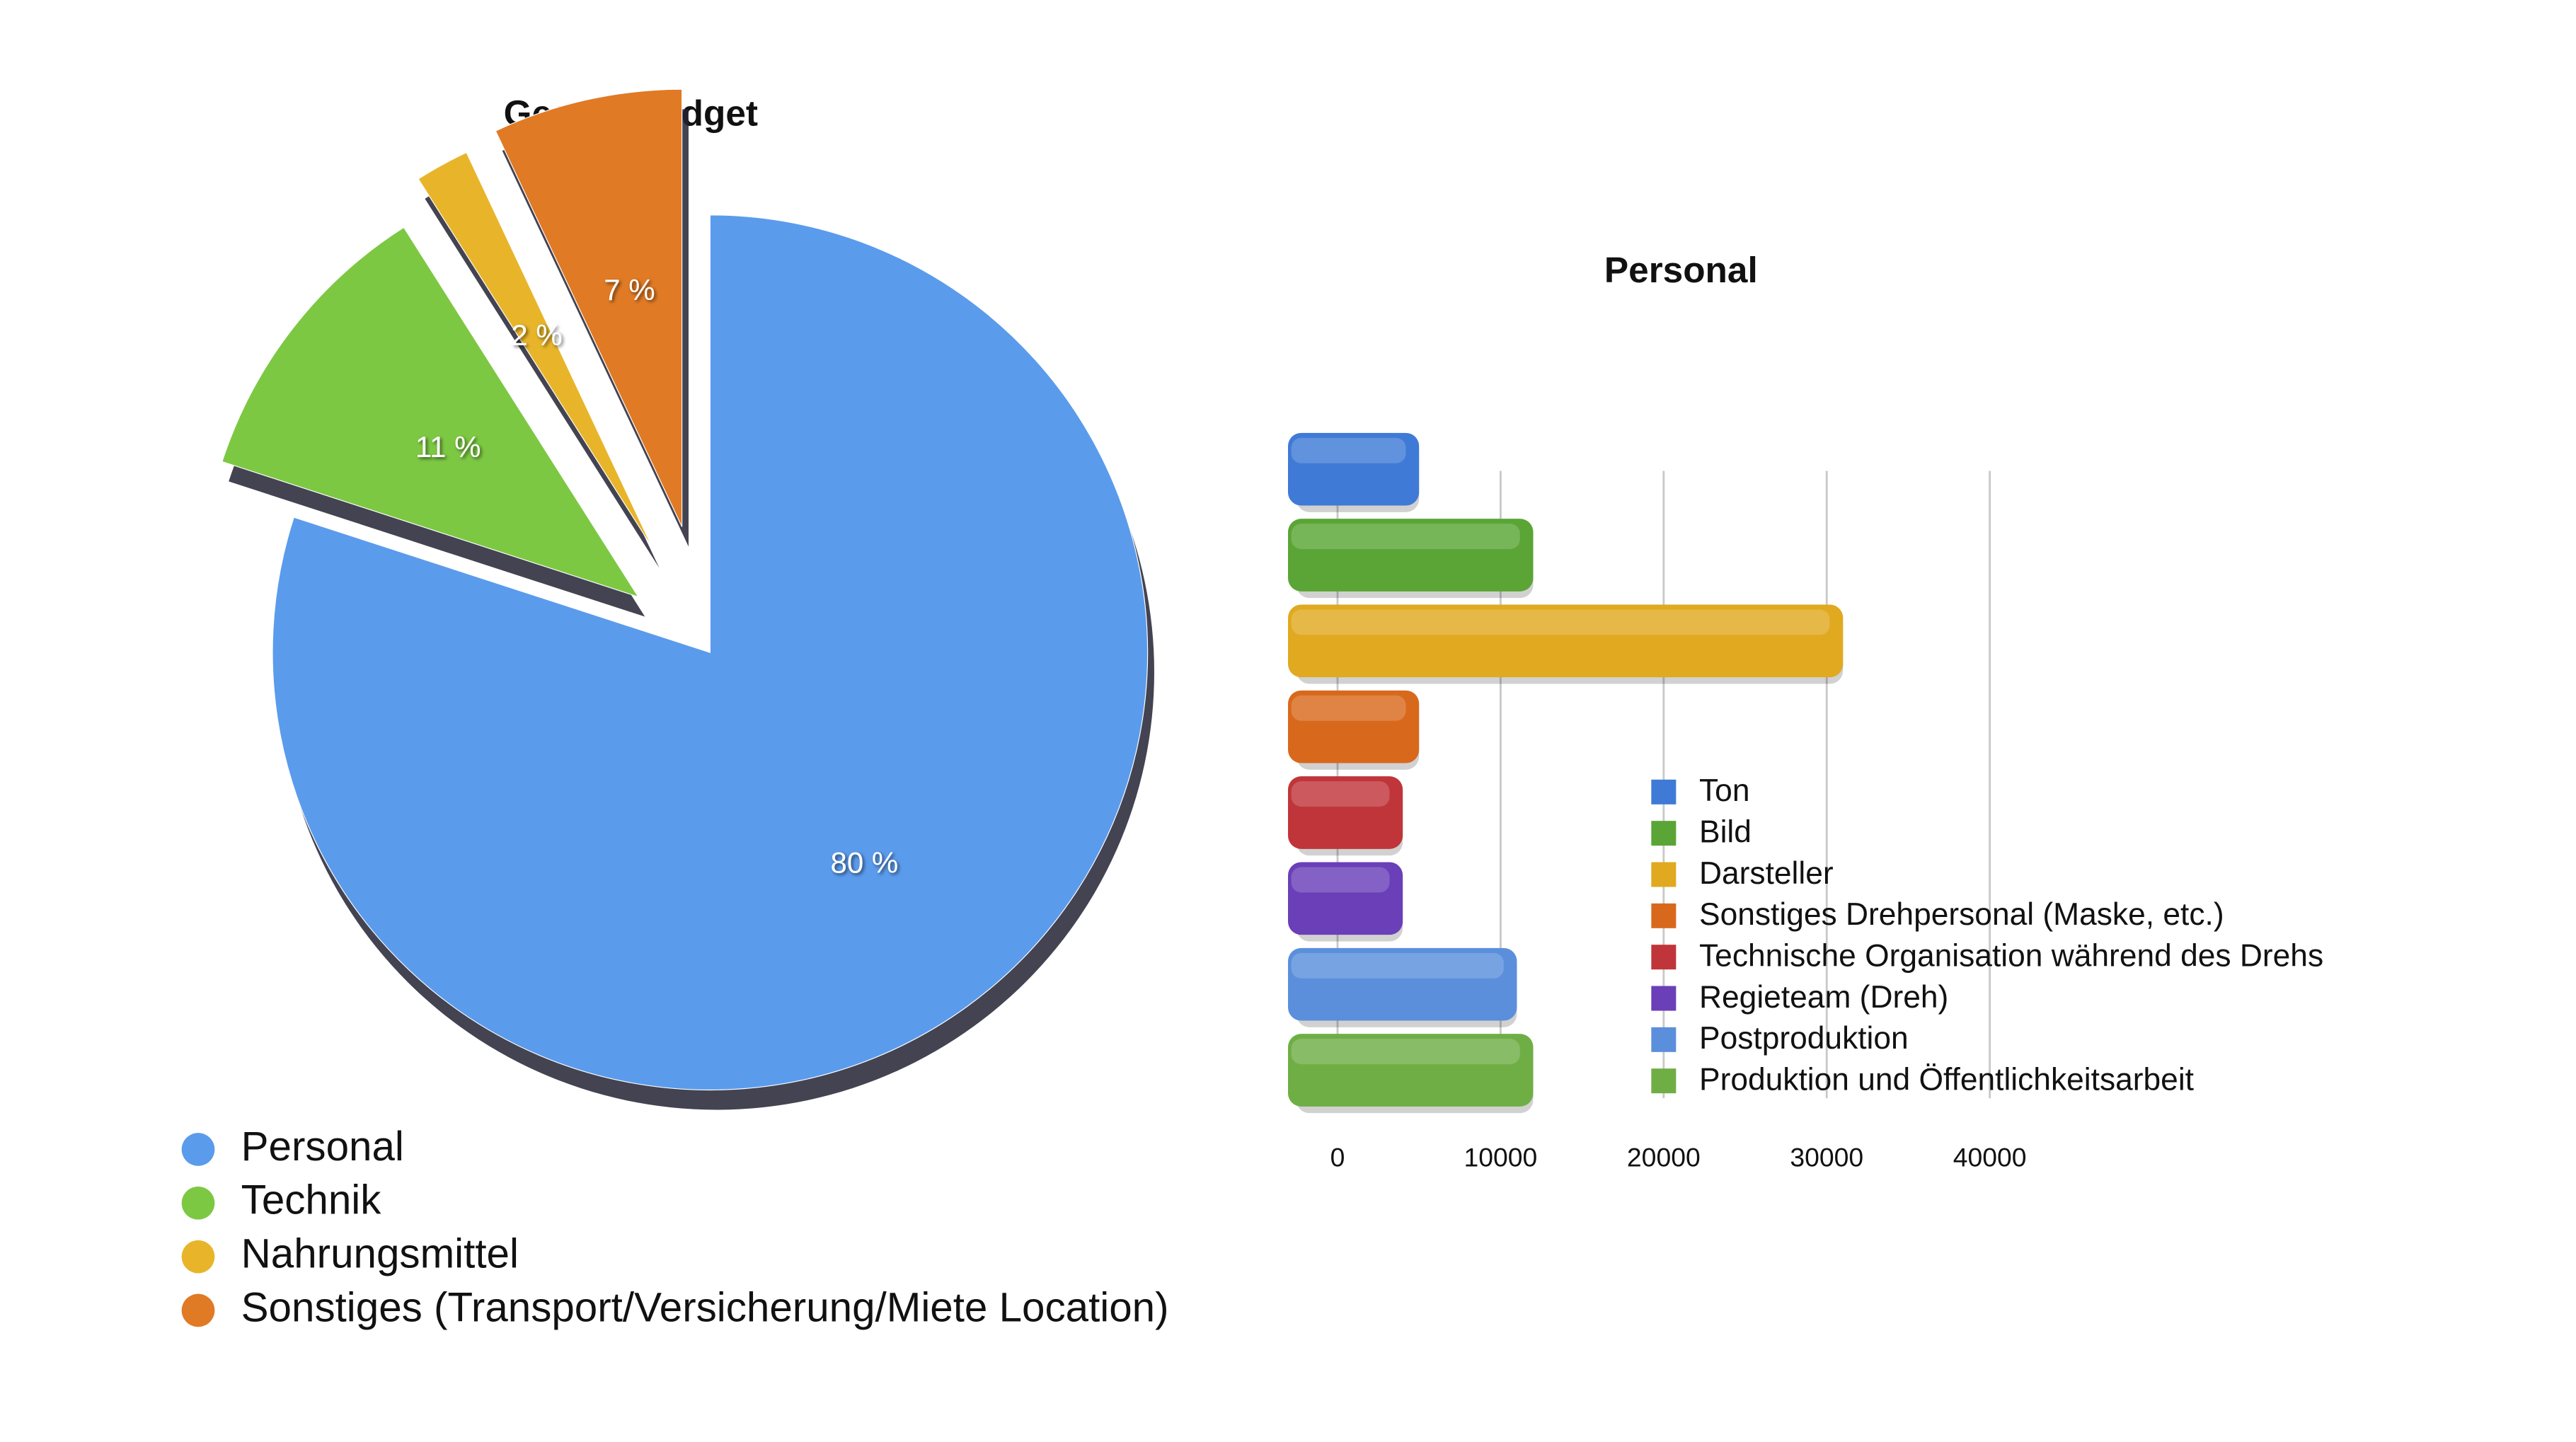 Image resolution: width=2576 pixels, height=1442 pixels. What do you see at coordinates (448, 446) in the screenshot?
I see `data-label: 11 %` at bounding box center [448, 446].